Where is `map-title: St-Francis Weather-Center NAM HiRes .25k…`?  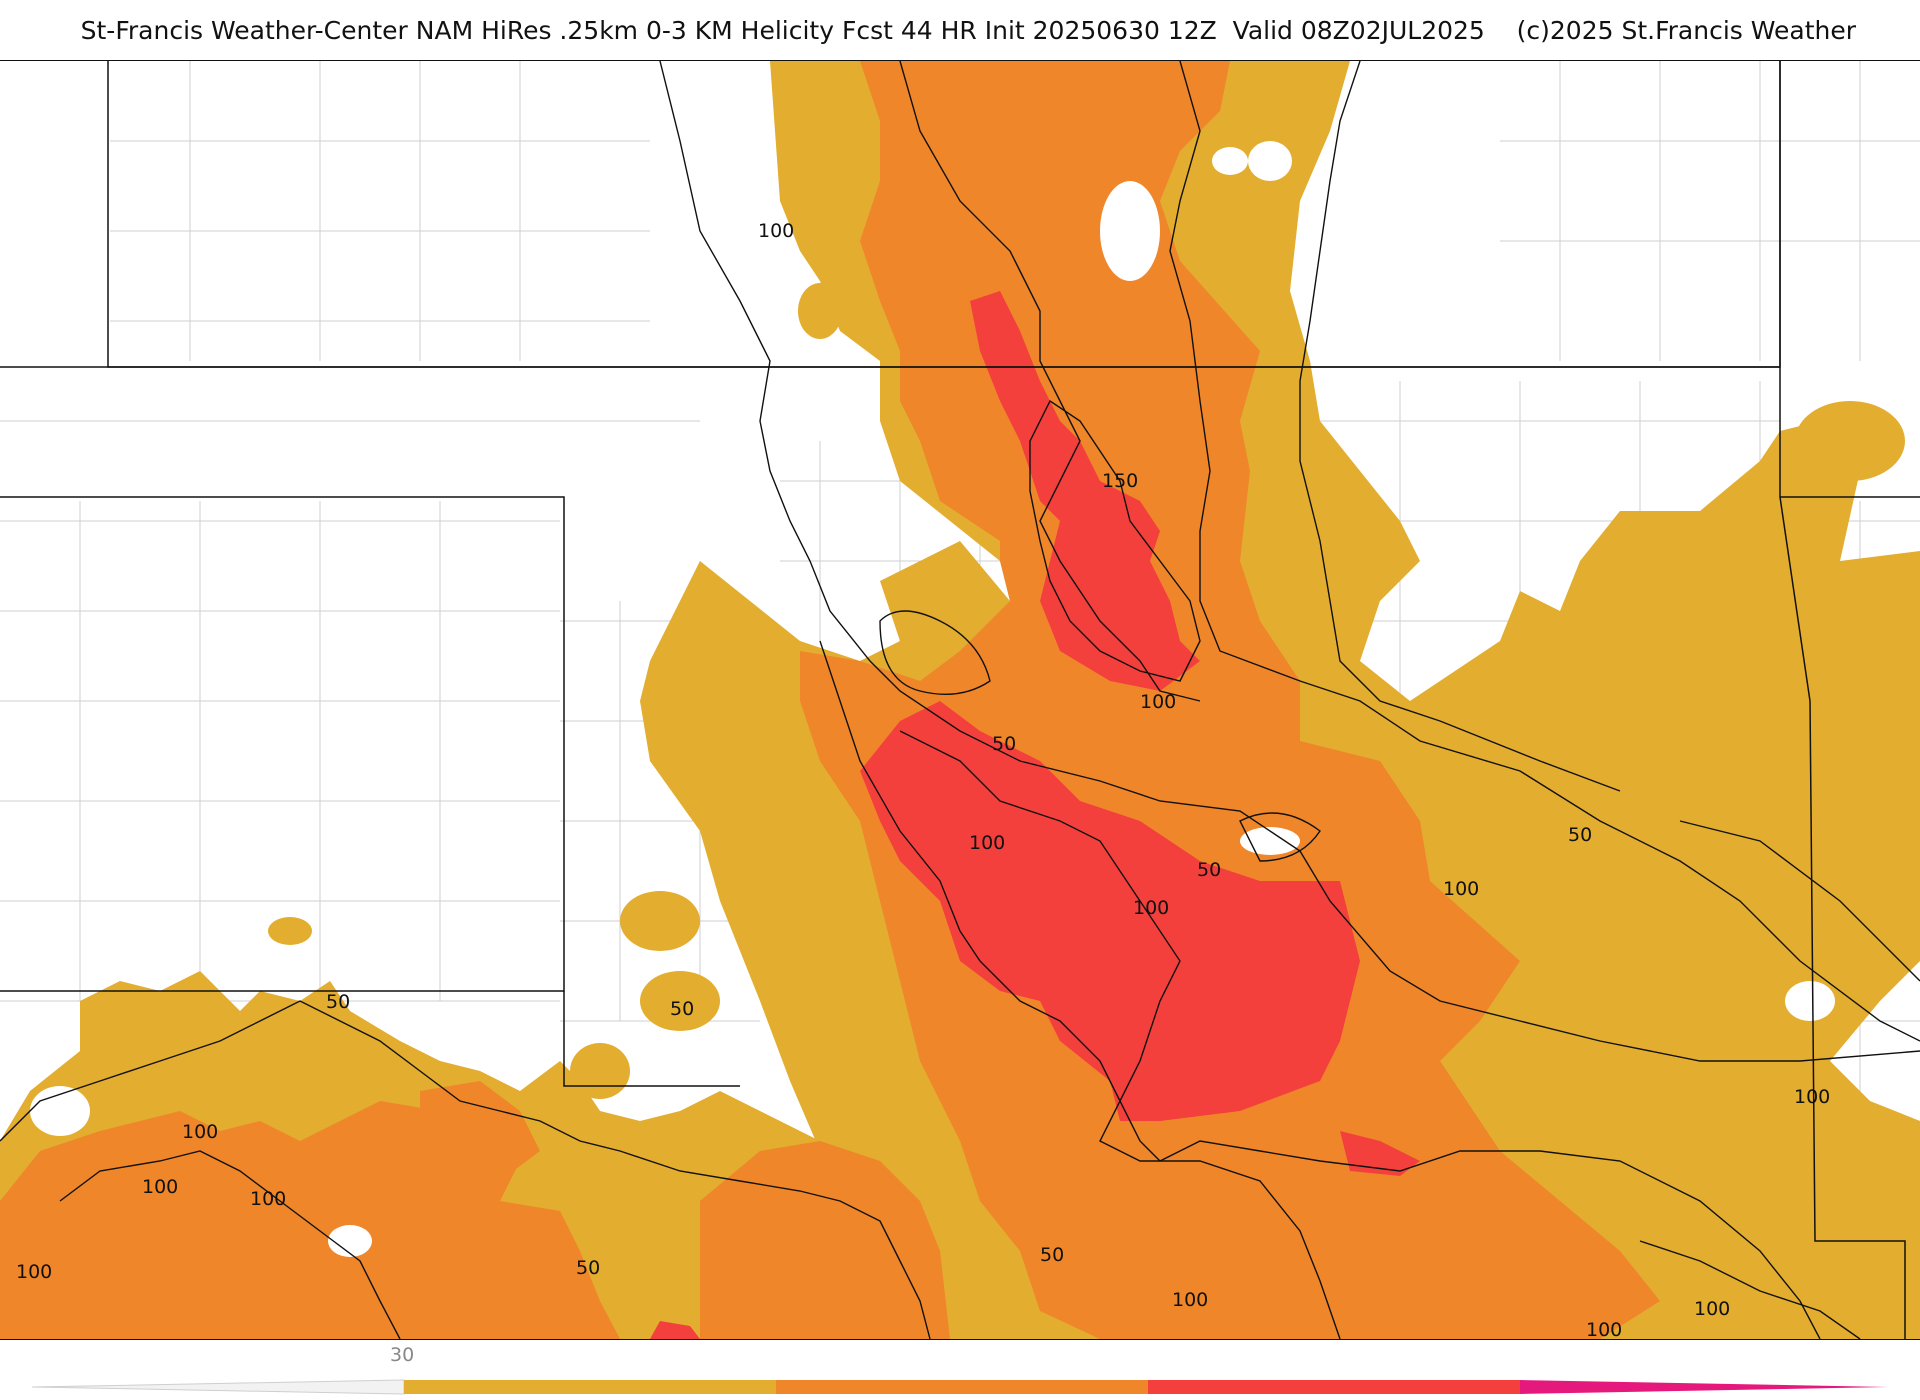
map-title: St-Francis Weather-Center NAM HiRes .25k… is located at coordinates (968, 30).